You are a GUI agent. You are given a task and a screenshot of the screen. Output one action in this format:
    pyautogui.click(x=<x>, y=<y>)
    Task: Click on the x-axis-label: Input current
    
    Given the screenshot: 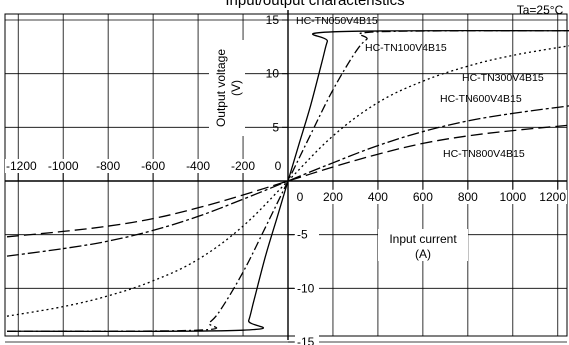 What is the action you would take?
    pyautogui.click(x=423, y=239)
    